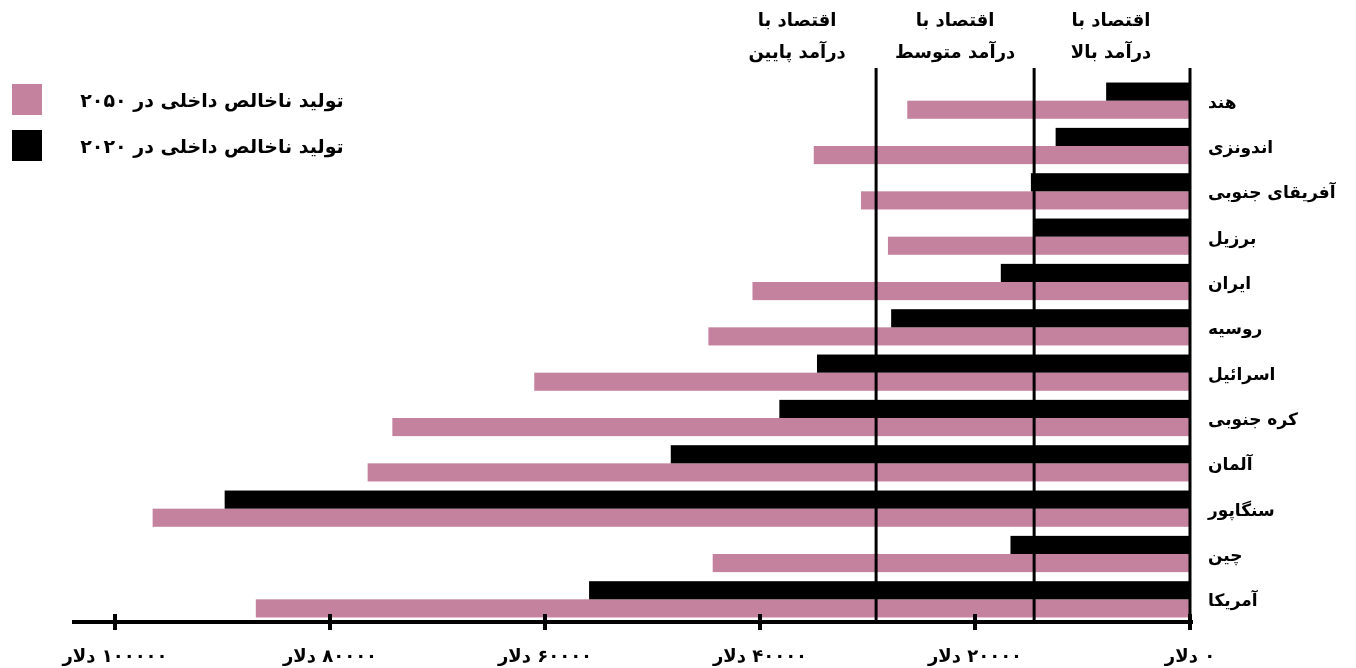  I want to click on y-tick-label: کره جنوبی, so click(1253, 419).